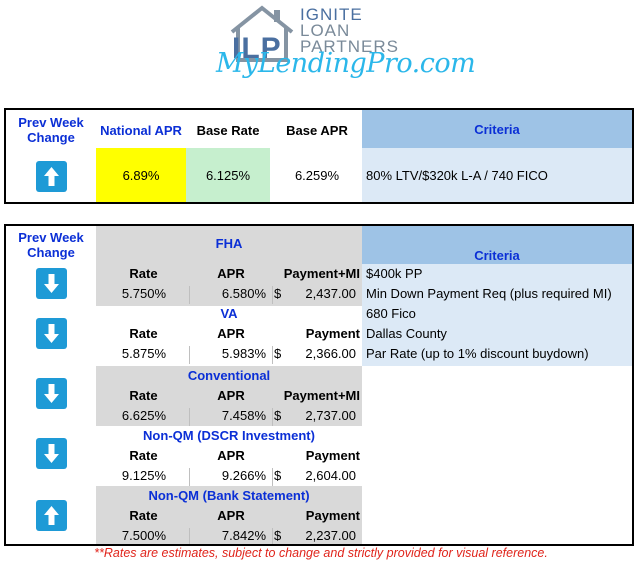 The width and height of the screenshot is (642, 565). Describe the element at coordinates (143, 535) in the screenshot. I see `rate-value: 7.500%` at that location.